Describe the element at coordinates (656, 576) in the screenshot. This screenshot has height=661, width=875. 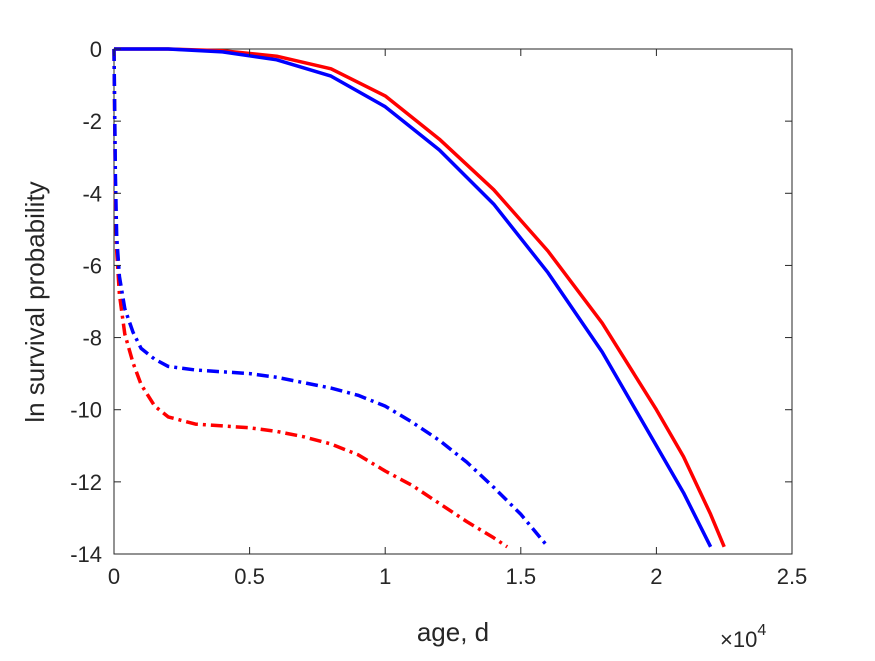
I see `x-tick-label: 2` at that location.